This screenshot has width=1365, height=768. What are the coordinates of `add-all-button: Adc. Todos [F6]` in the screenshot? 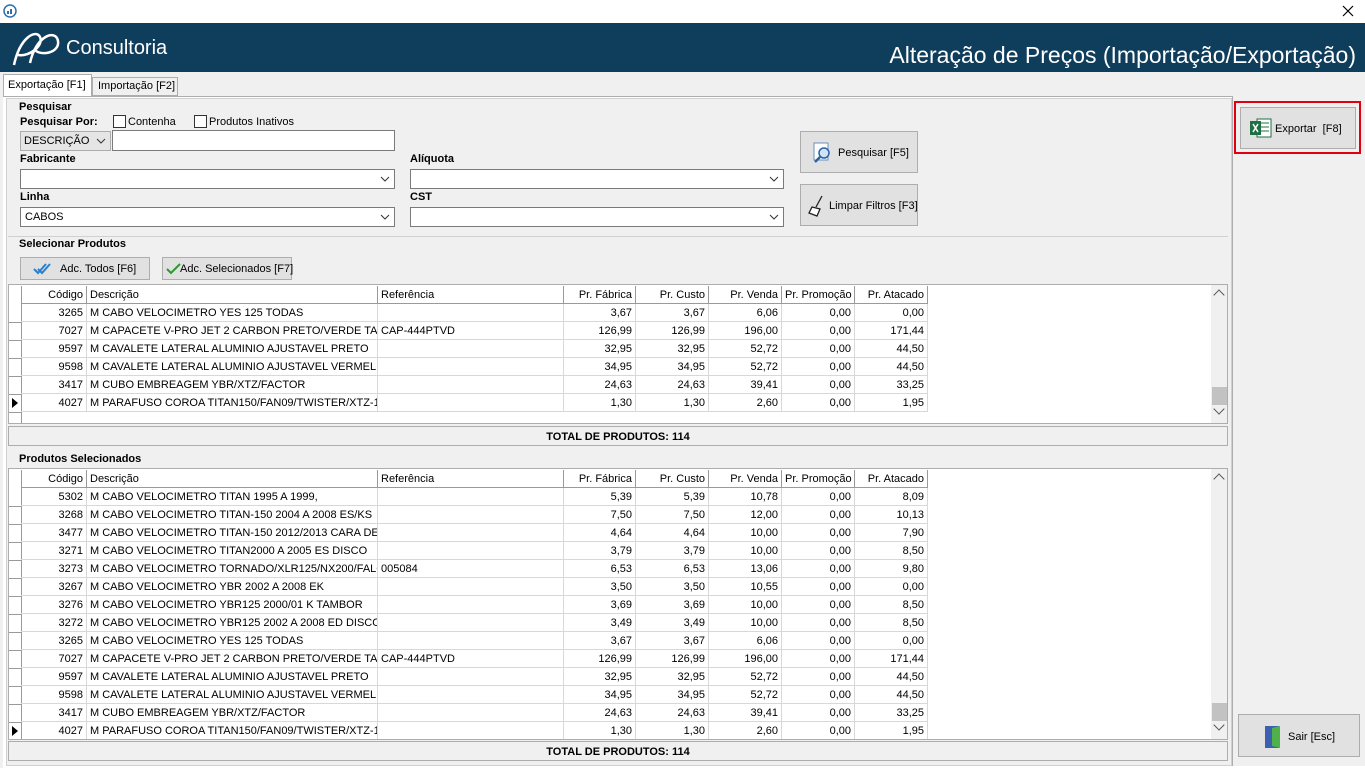 It's located at (85, 268).